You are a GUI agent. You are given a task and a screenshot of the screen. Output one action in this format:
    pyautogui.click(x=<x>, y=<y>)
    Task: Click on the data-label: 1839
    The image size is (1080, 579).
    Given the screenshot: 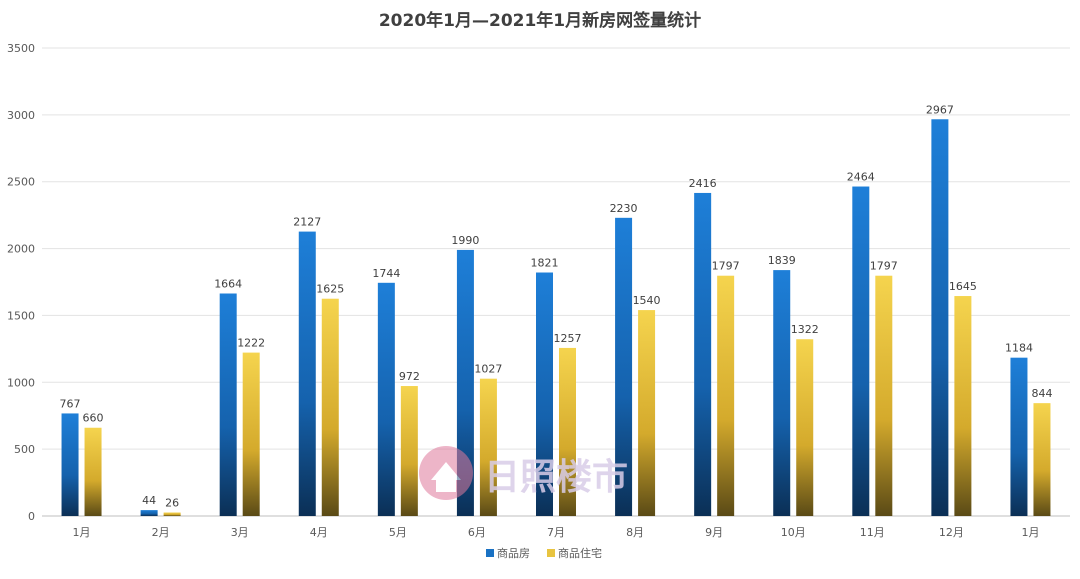 What is the action you would take?
    pyautogui.click(x=782, y=260)
    